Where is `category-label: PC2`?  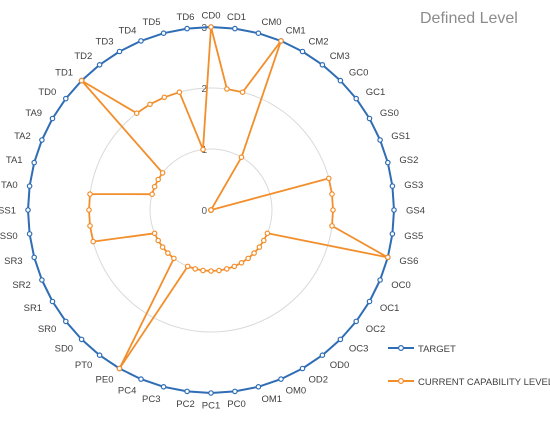 category-label: PC2 is located at coordinates (185, 404).